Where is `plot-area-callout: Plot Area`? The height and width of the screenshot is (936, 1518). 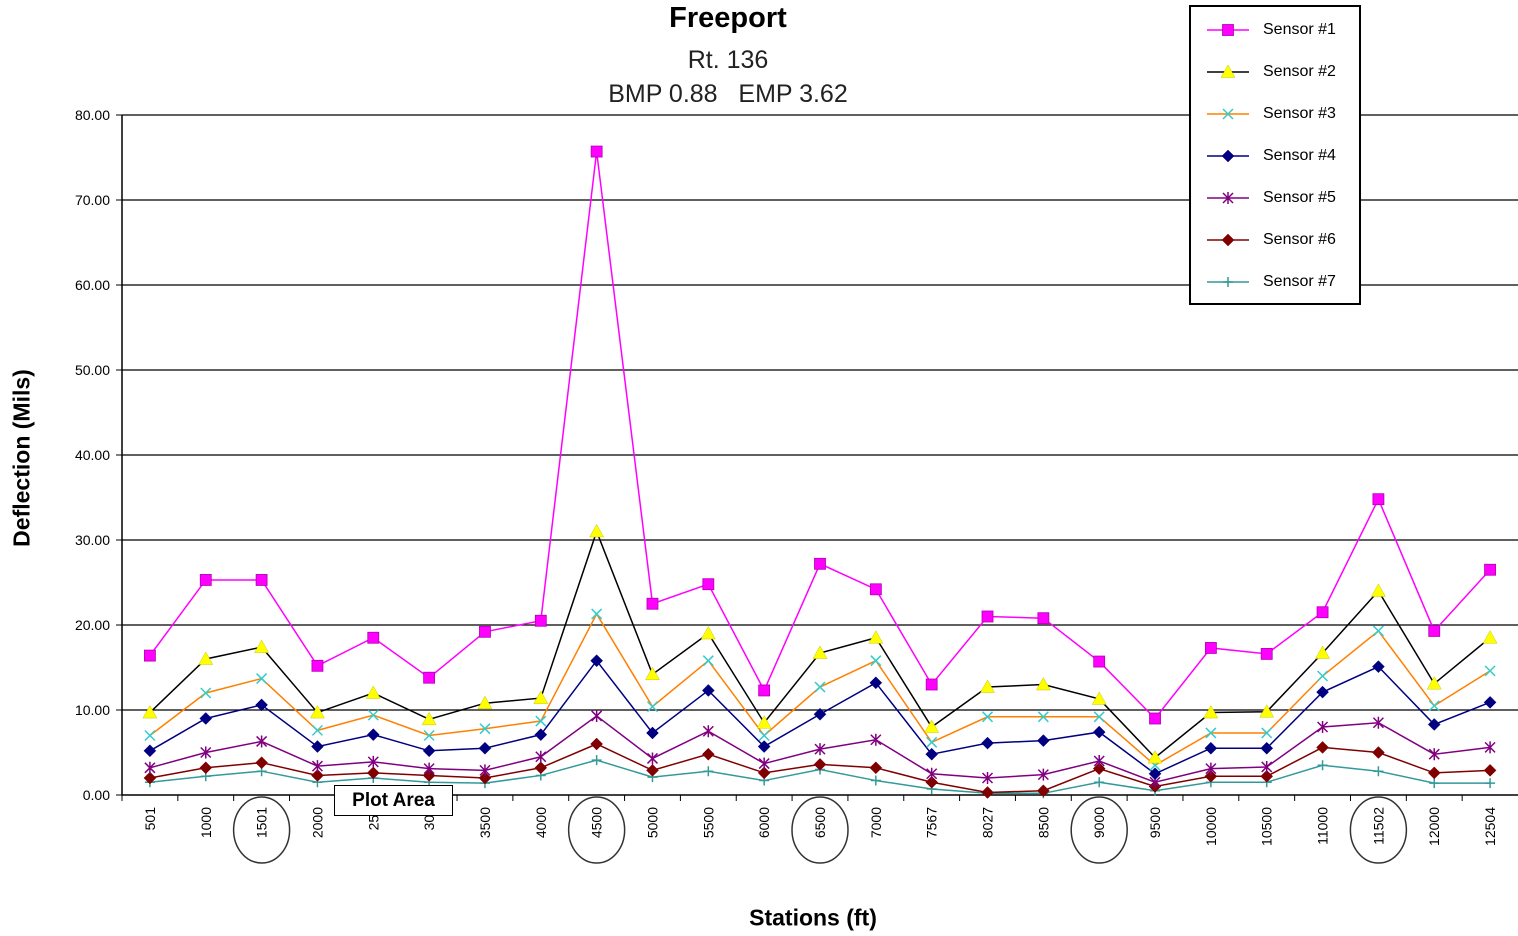
plot-area-callout: Plot Area is located at coordinates (393, 800).